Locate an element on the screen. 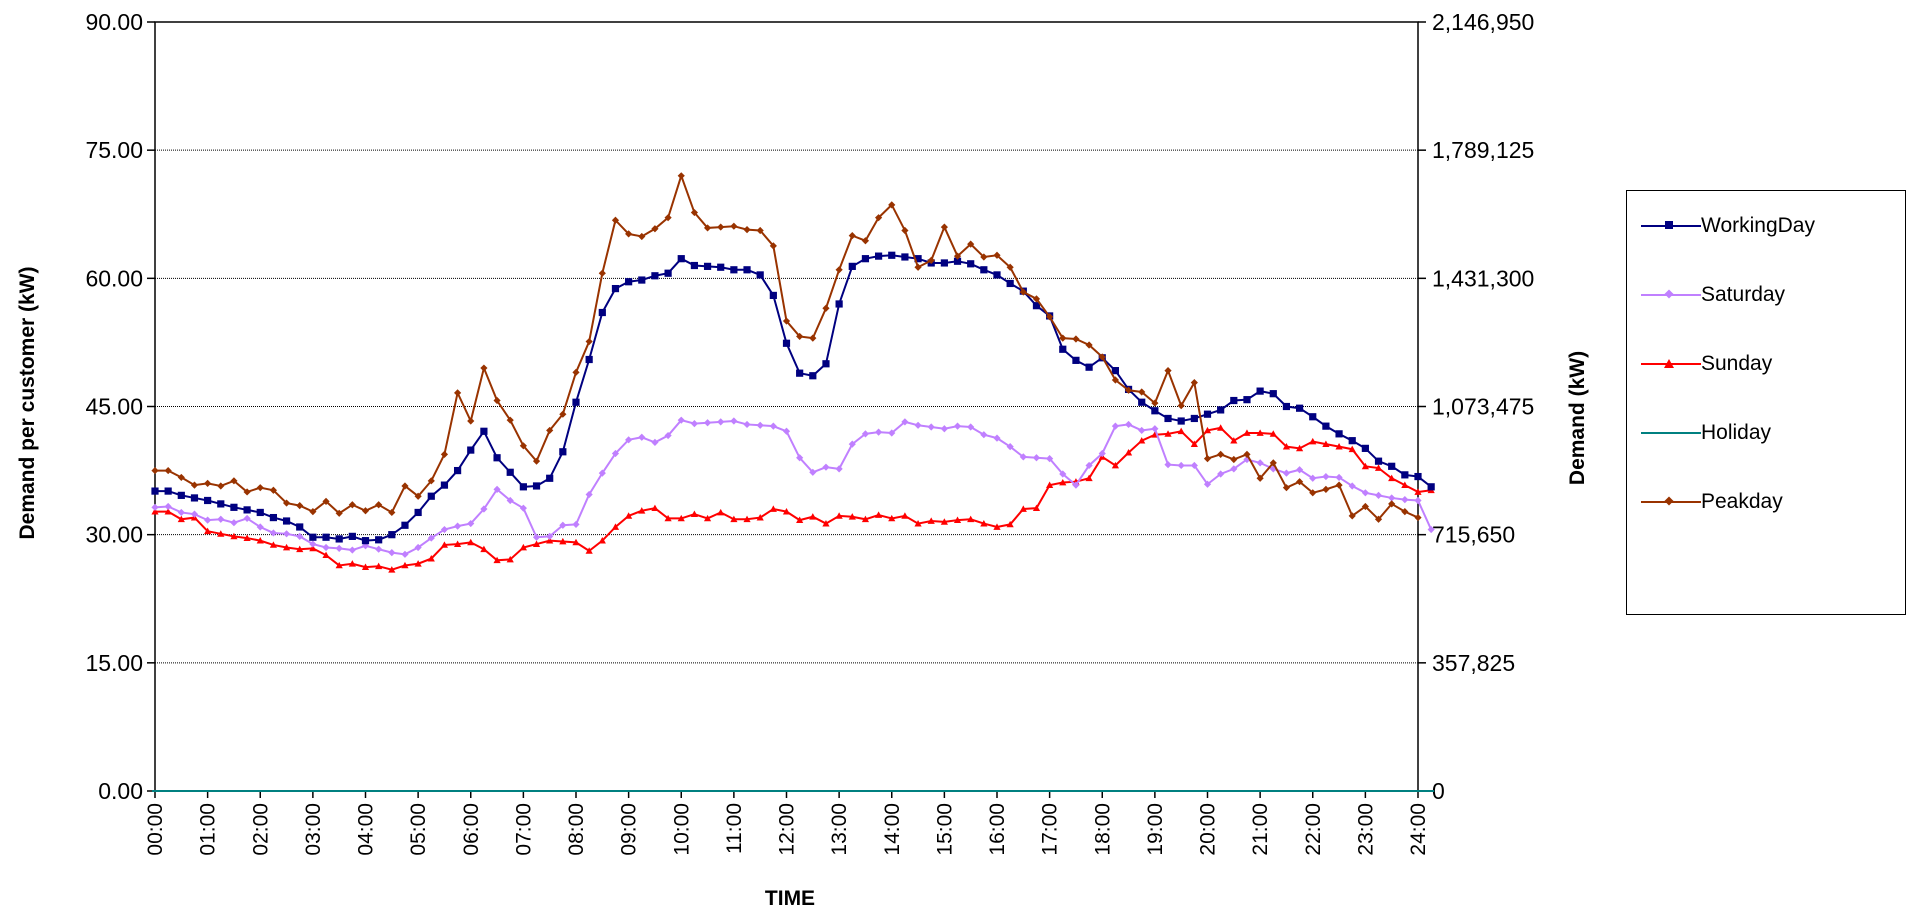  x-tick-label: 07:00 is located at coordinates (523, 829).